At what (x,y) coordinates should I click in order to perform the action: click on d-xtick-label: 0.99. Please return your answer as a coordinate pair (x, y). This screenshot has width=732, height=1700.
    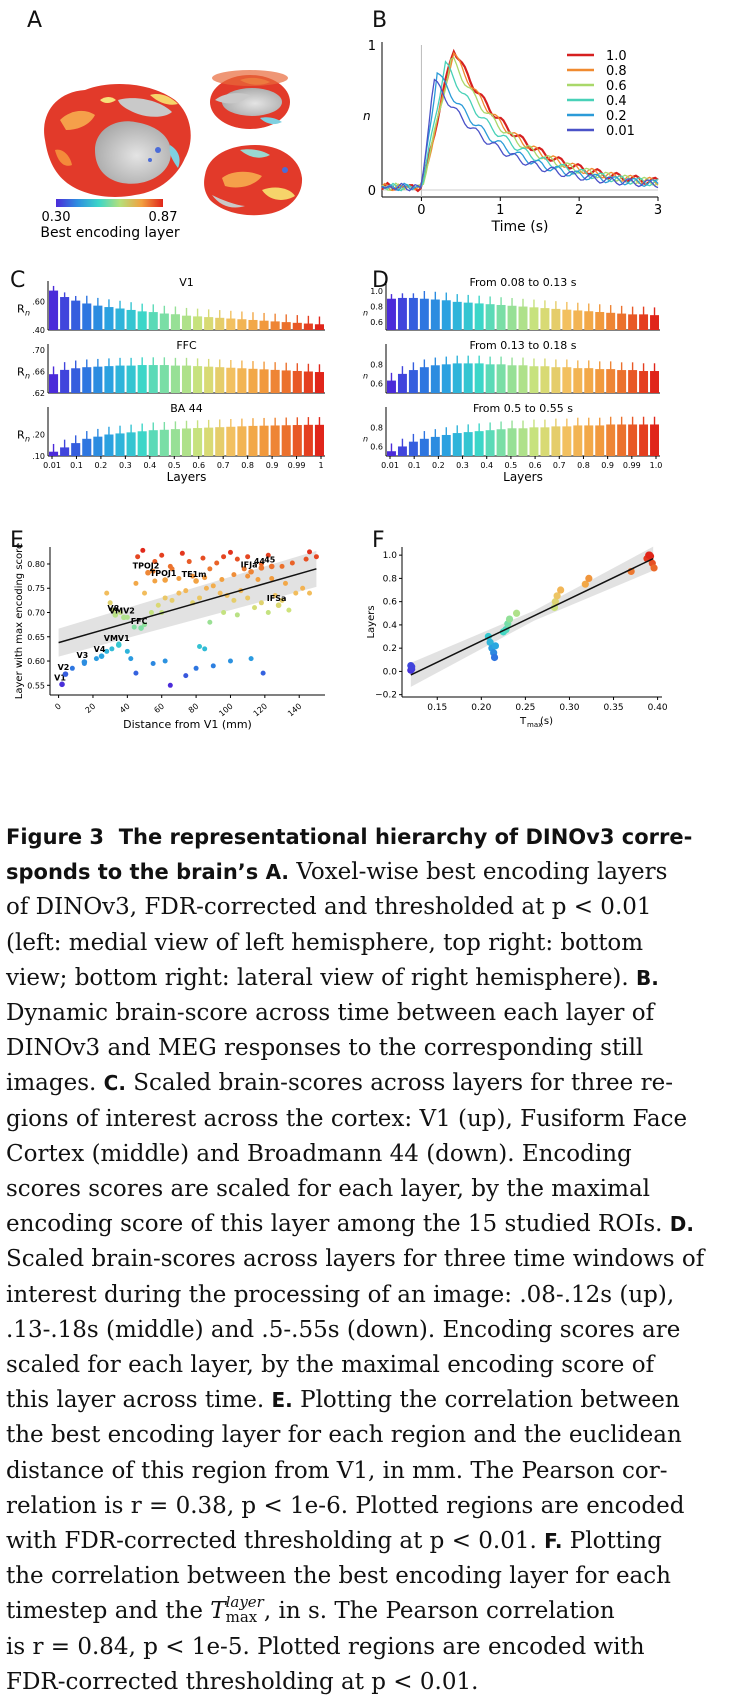
    Looking at the image, I should click on (632, 465).